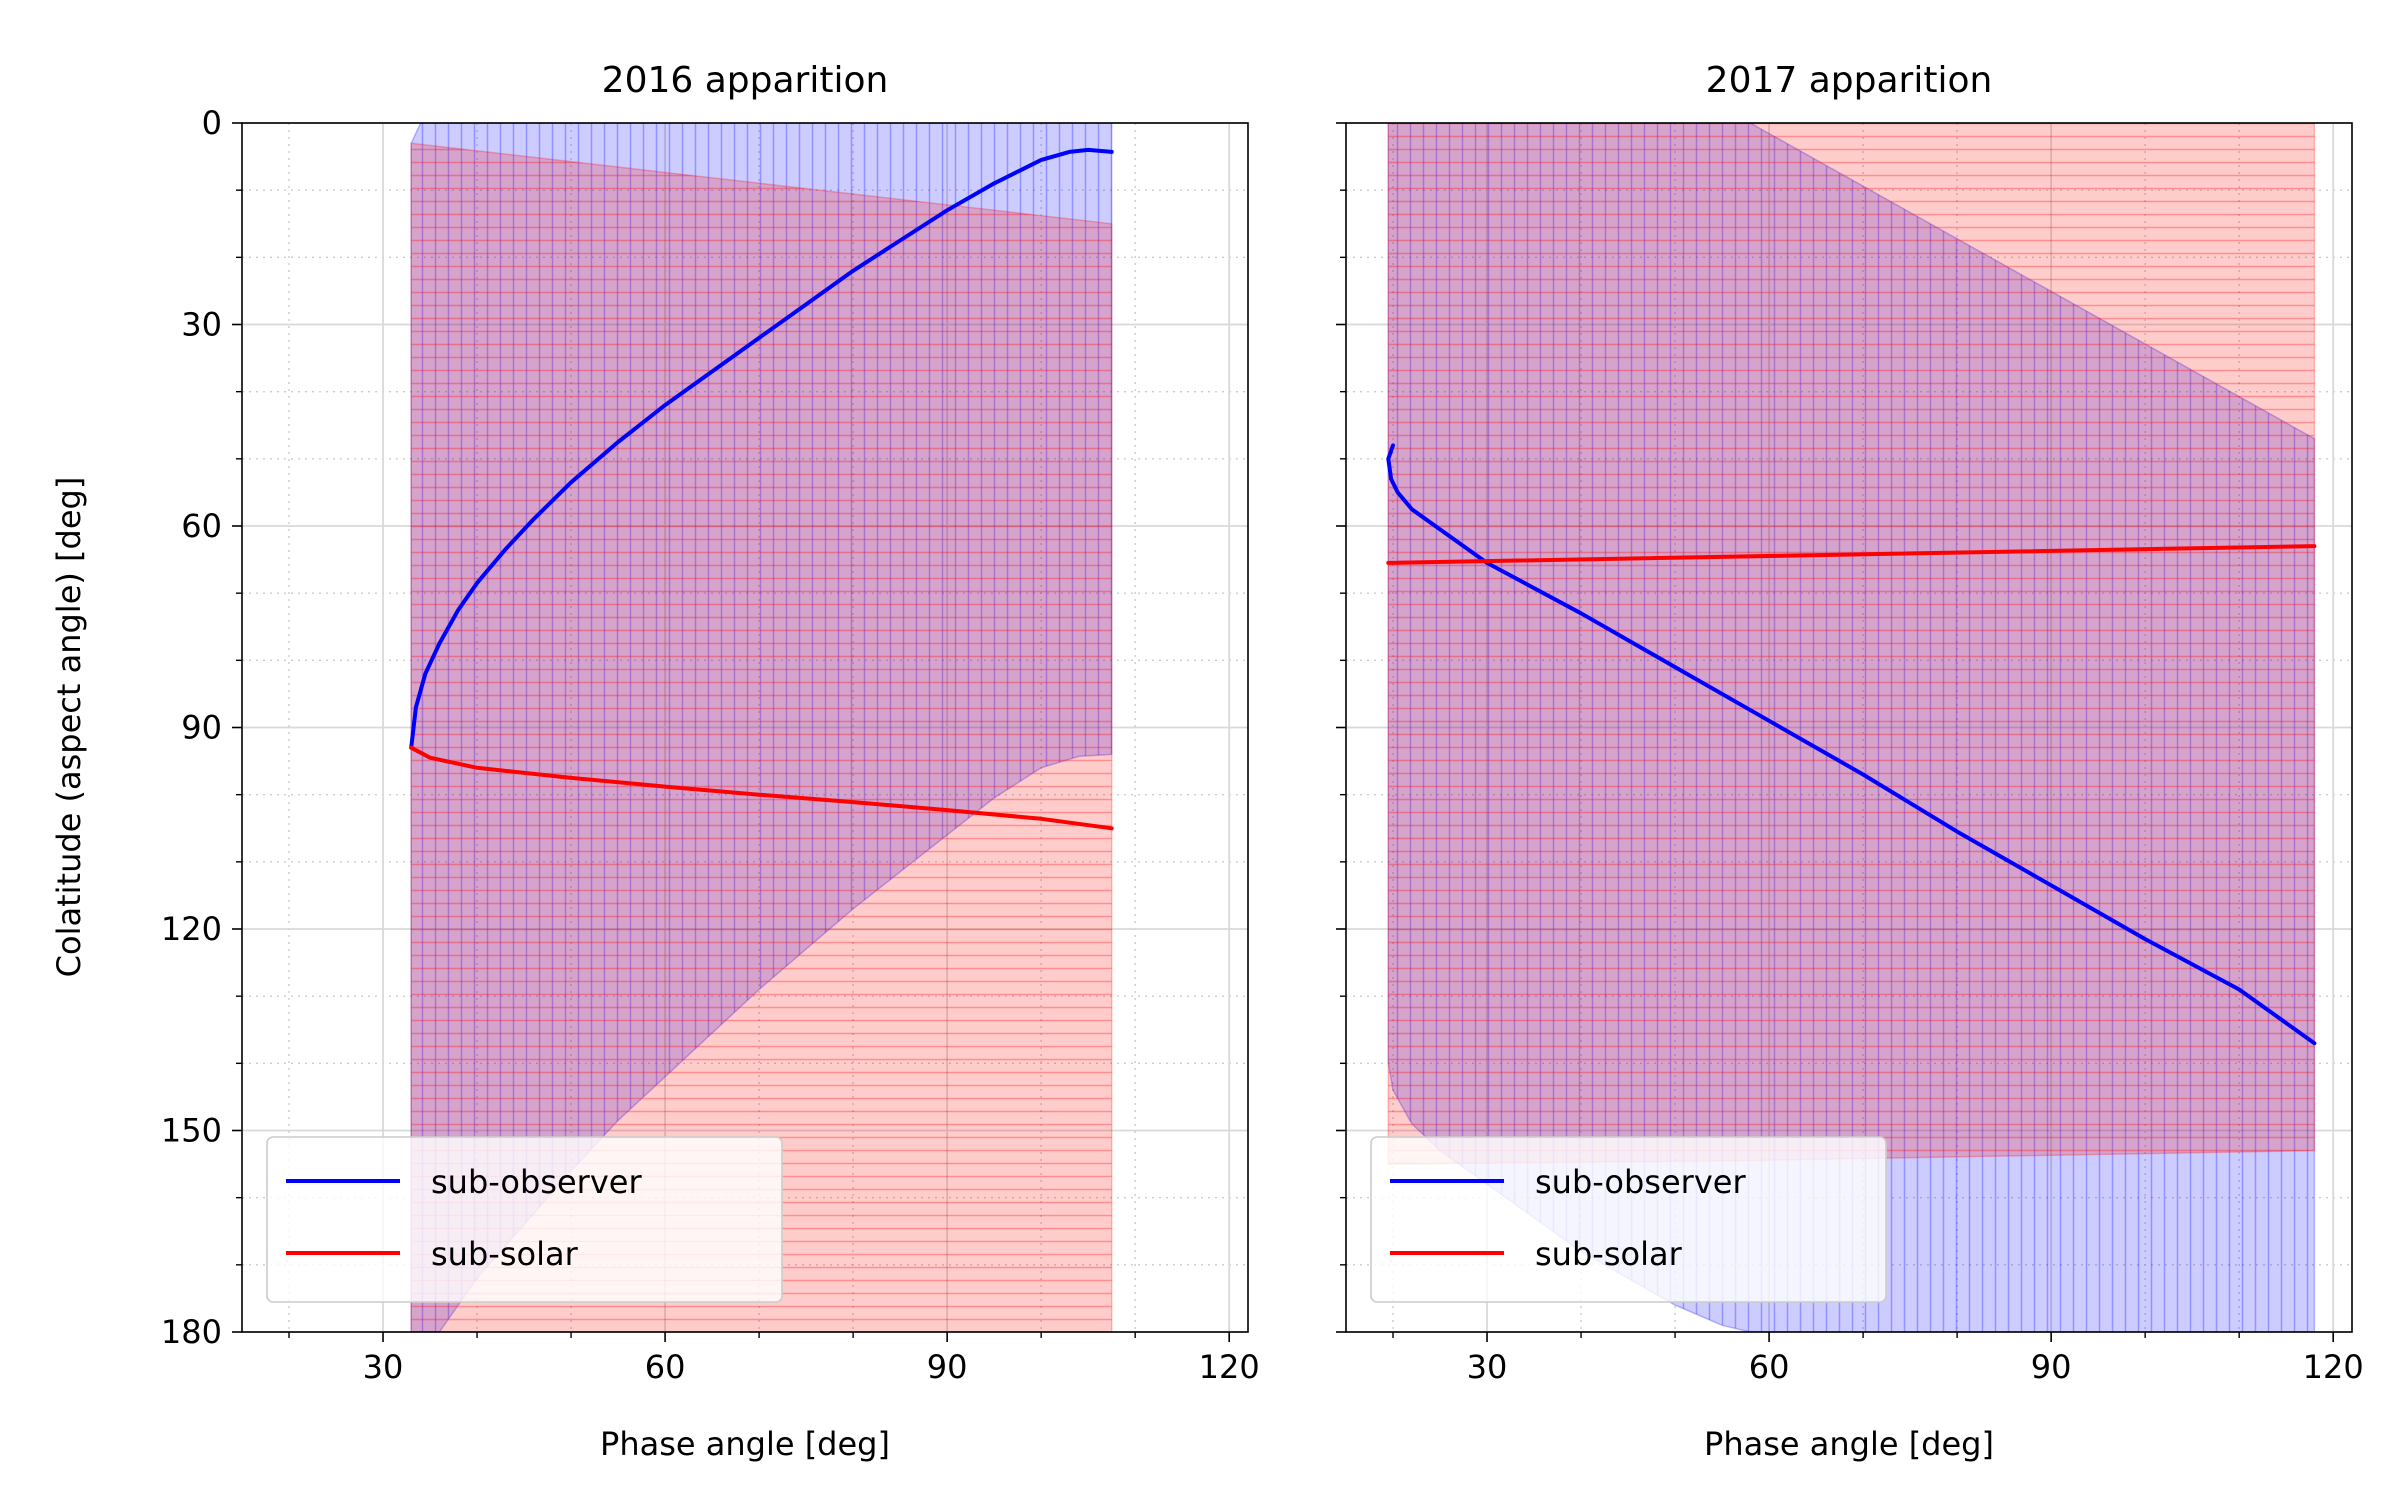  What do you see at coordinates (191, 1332) in the screenshot?
I see `y-tick-label: 180` at bounding box center [191, 1332].